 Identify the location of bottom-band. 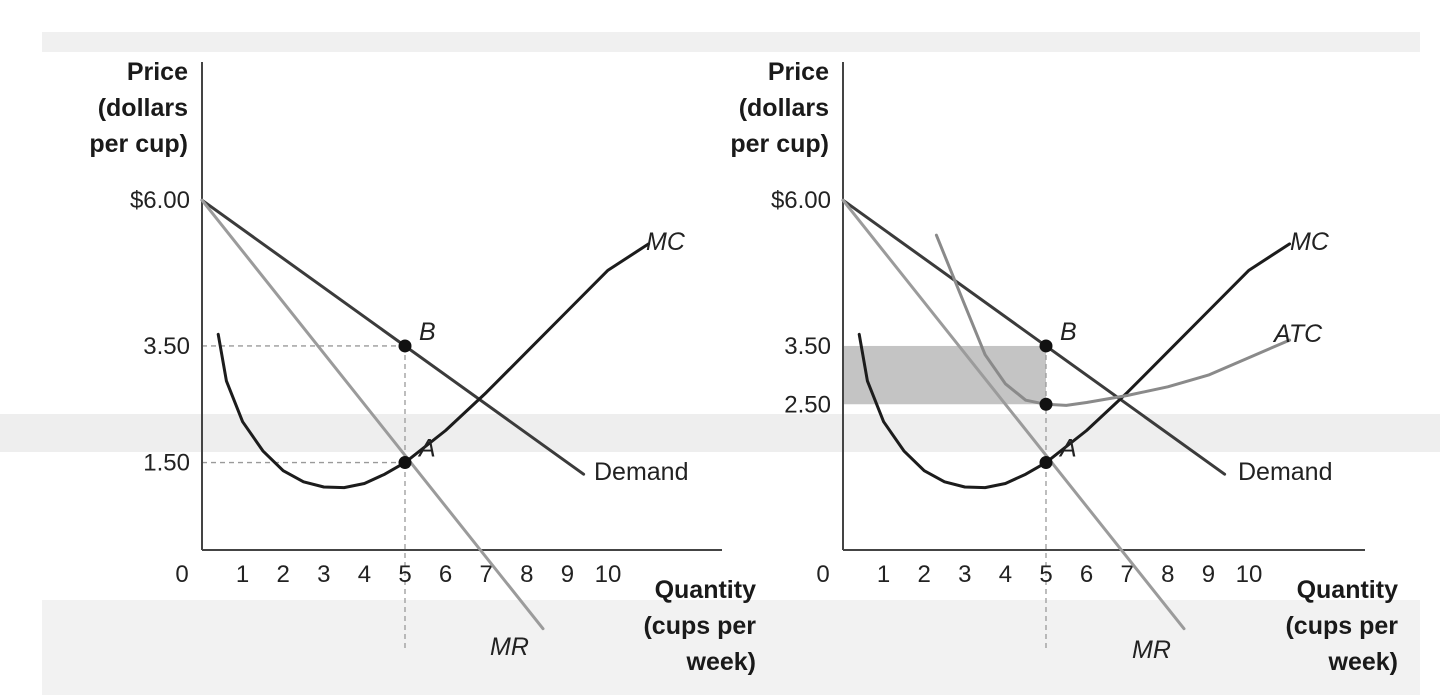
(731, 647).